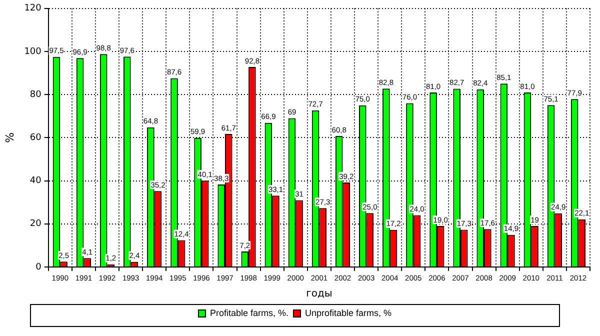 The image size is (600, 336). What do you see at coordinates (36, 95) in the screenshot?
I see `y-tick-label: 80` at bounding box center [36, 95].